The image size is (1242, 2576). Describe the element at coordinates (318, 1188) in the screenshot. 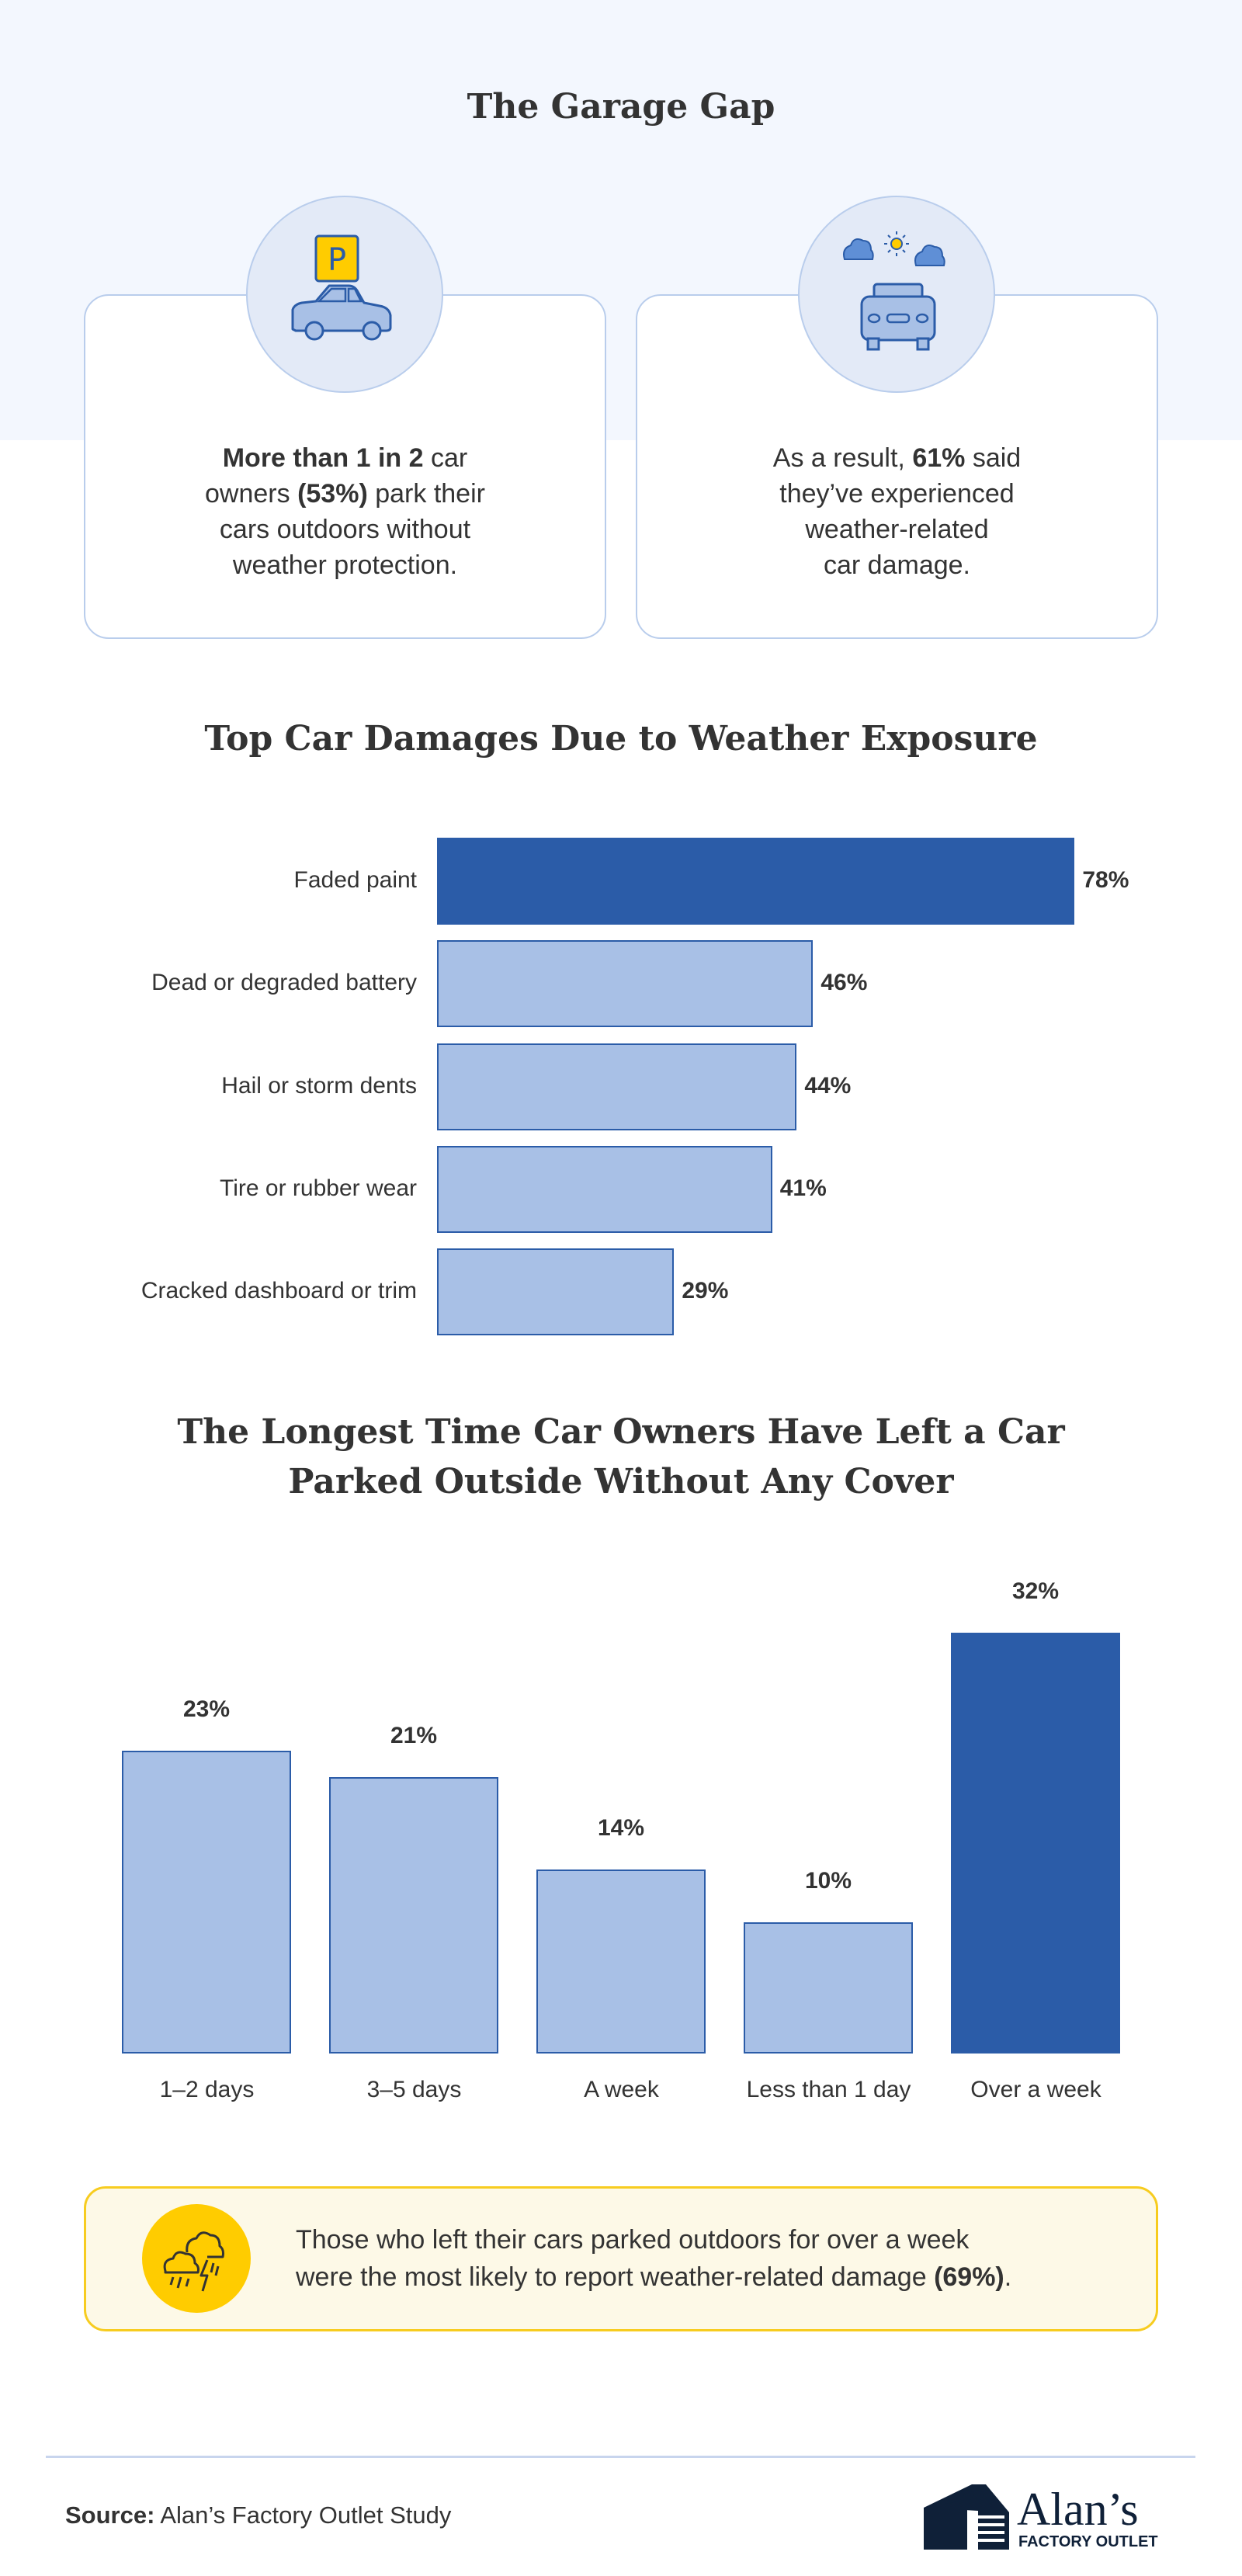

I see `bar-category-label: Tire or rubber wear` at that location.